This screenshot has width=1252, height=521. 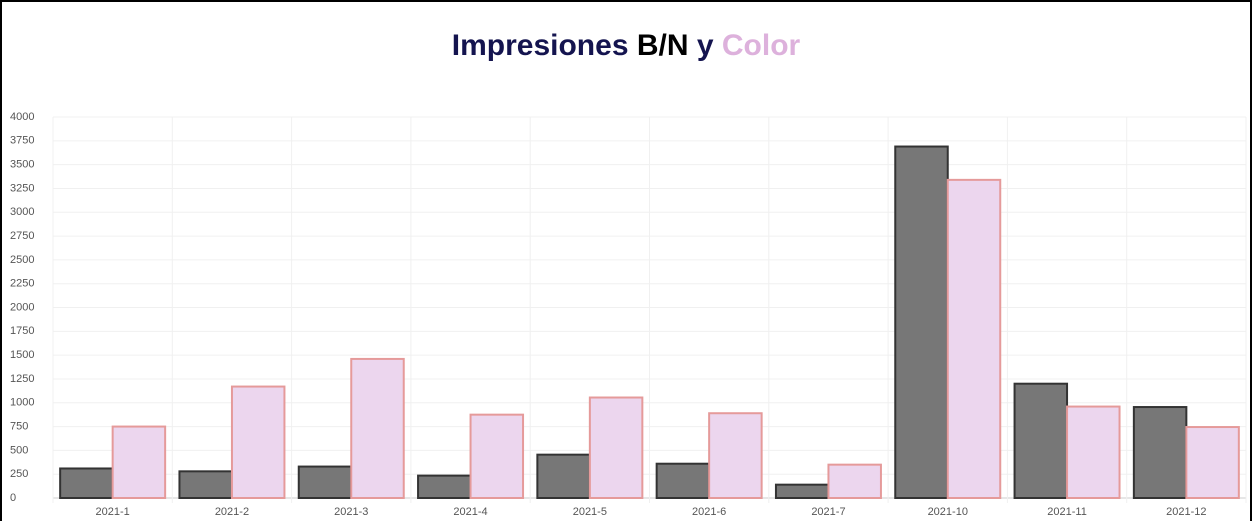 What do you see at coordinates (22, 355) in the screenshot?
I see `y-tick-label: 1500` at bounding box center [22, 355].